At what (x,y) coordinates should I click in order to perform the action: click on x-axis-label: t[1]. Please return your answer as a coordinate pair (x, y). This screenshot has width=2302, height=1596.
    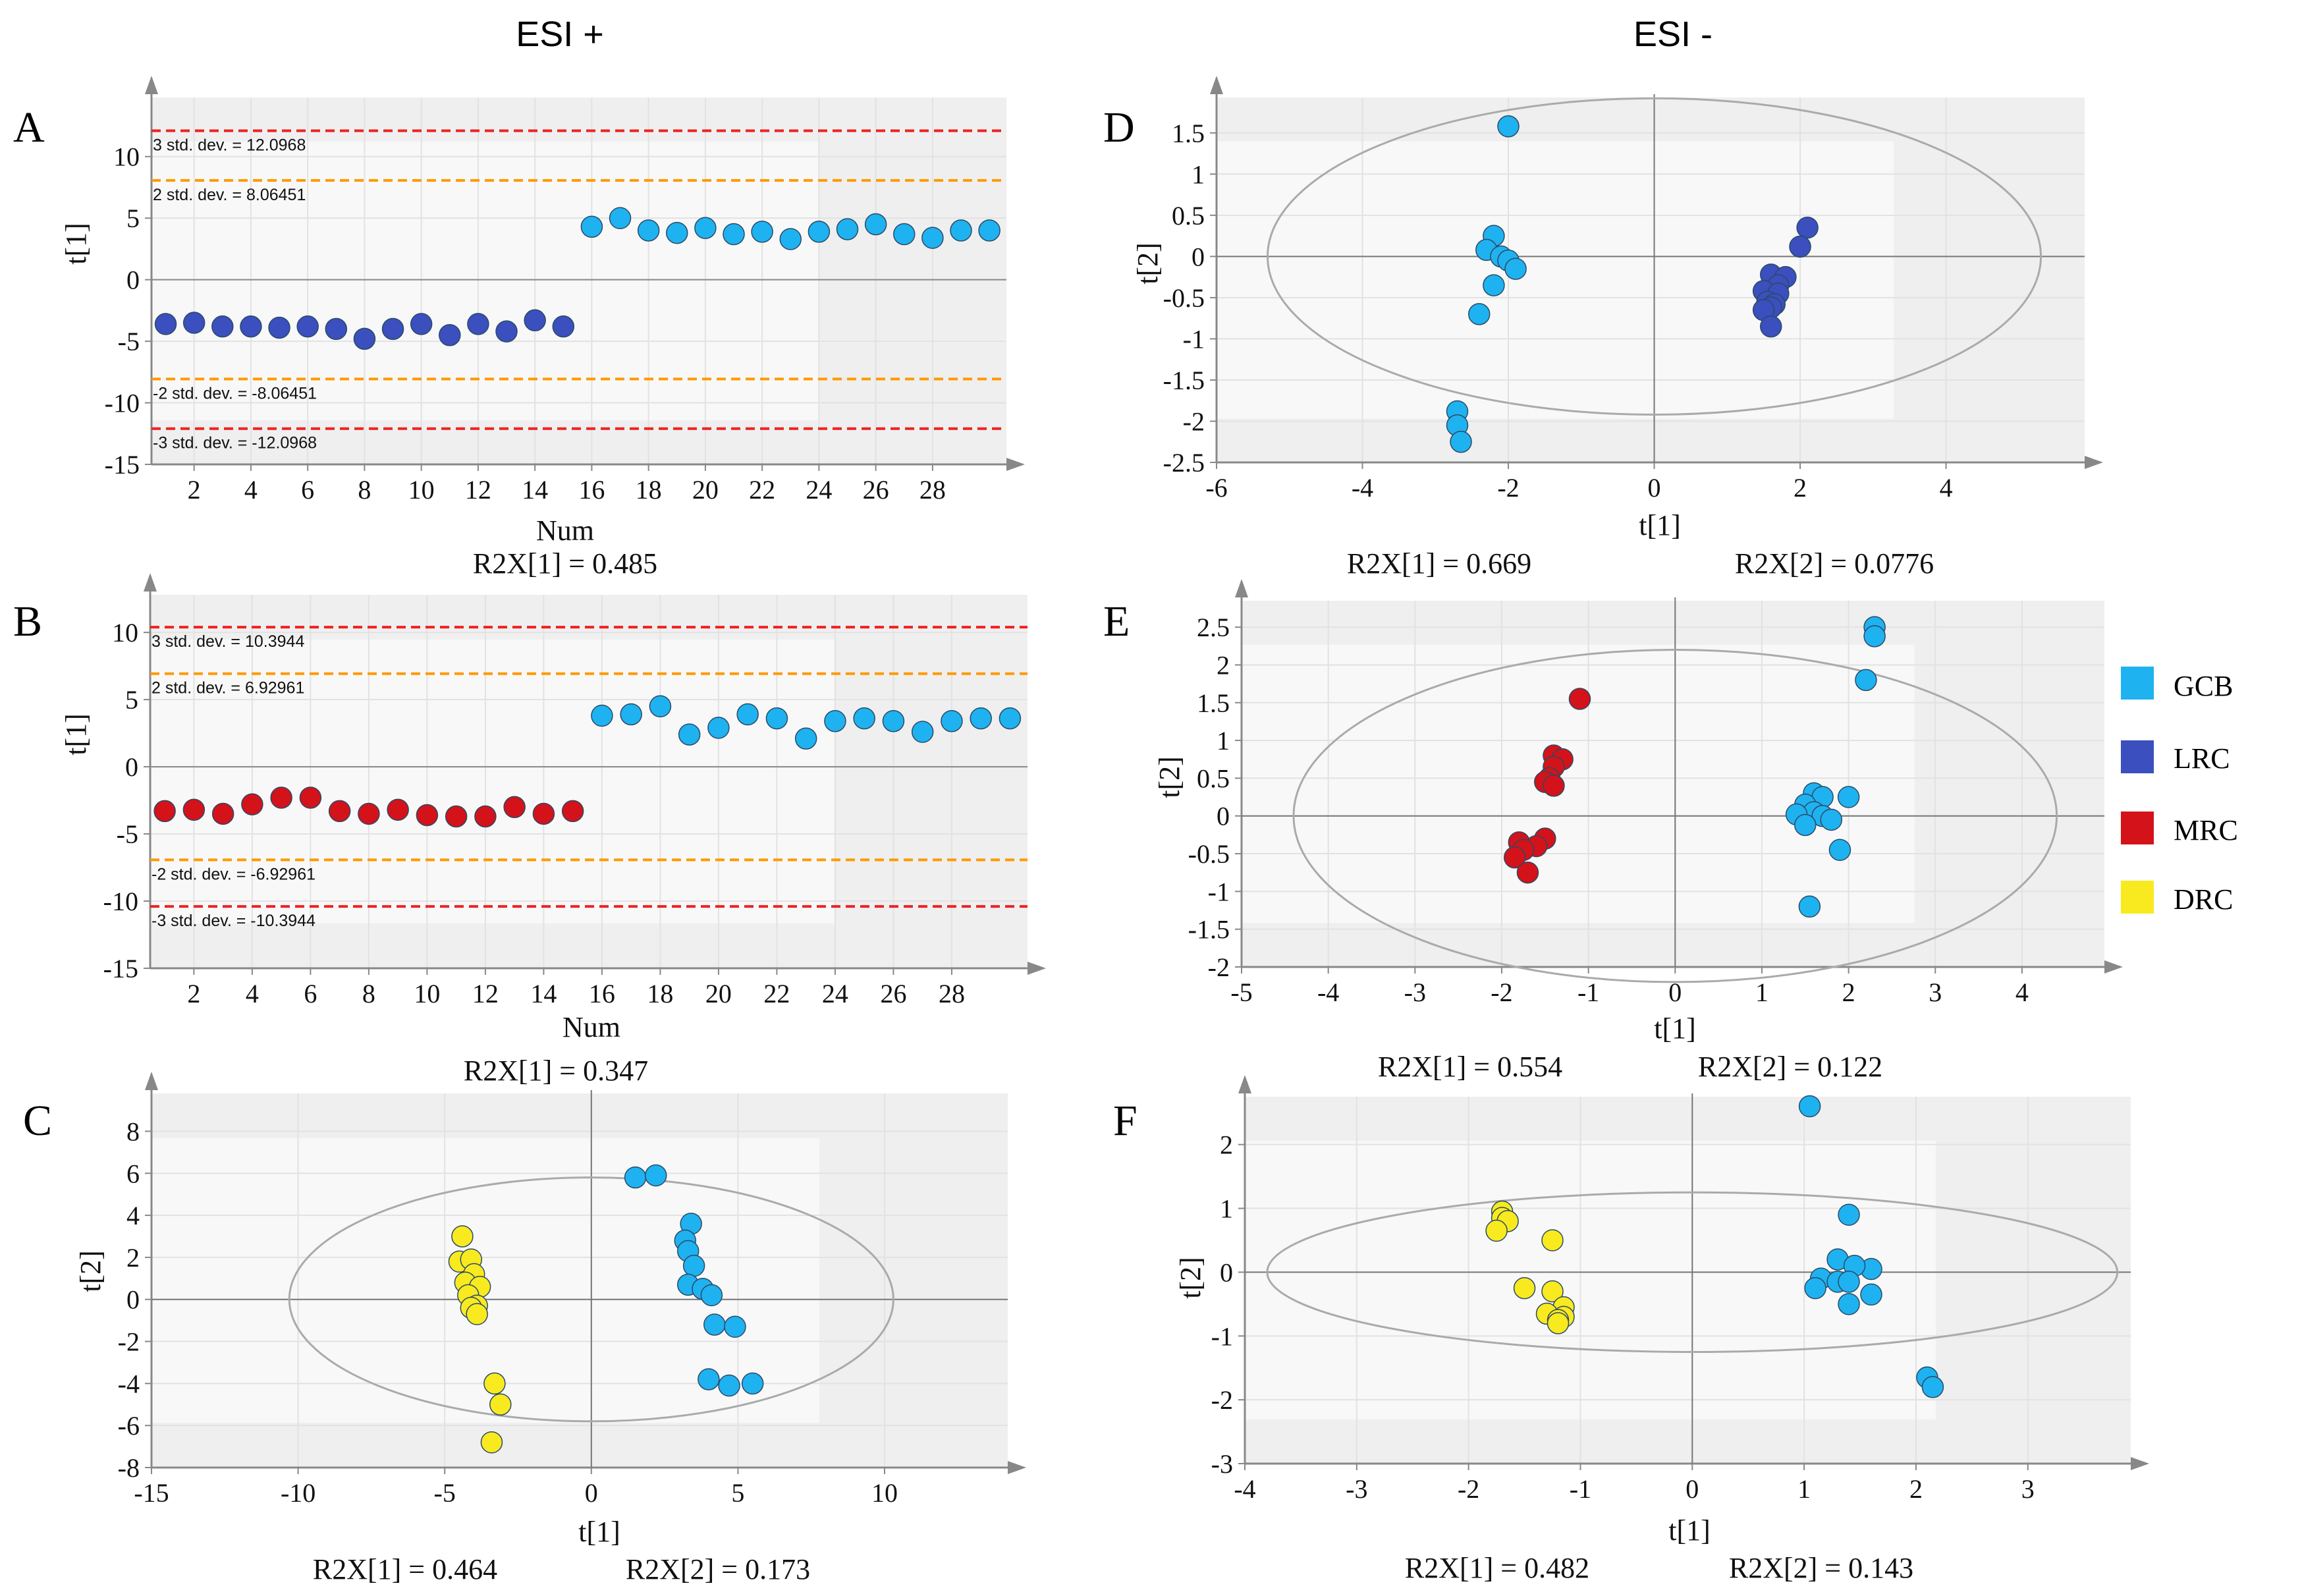
    Looking at the image, I should click on (1690, 1530).